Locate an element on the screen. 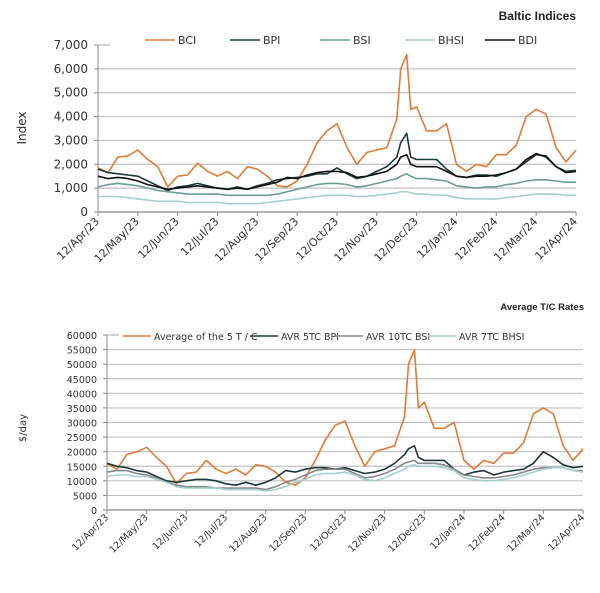  y-tick-label: 6,000 is located at coordinates (71, 69).